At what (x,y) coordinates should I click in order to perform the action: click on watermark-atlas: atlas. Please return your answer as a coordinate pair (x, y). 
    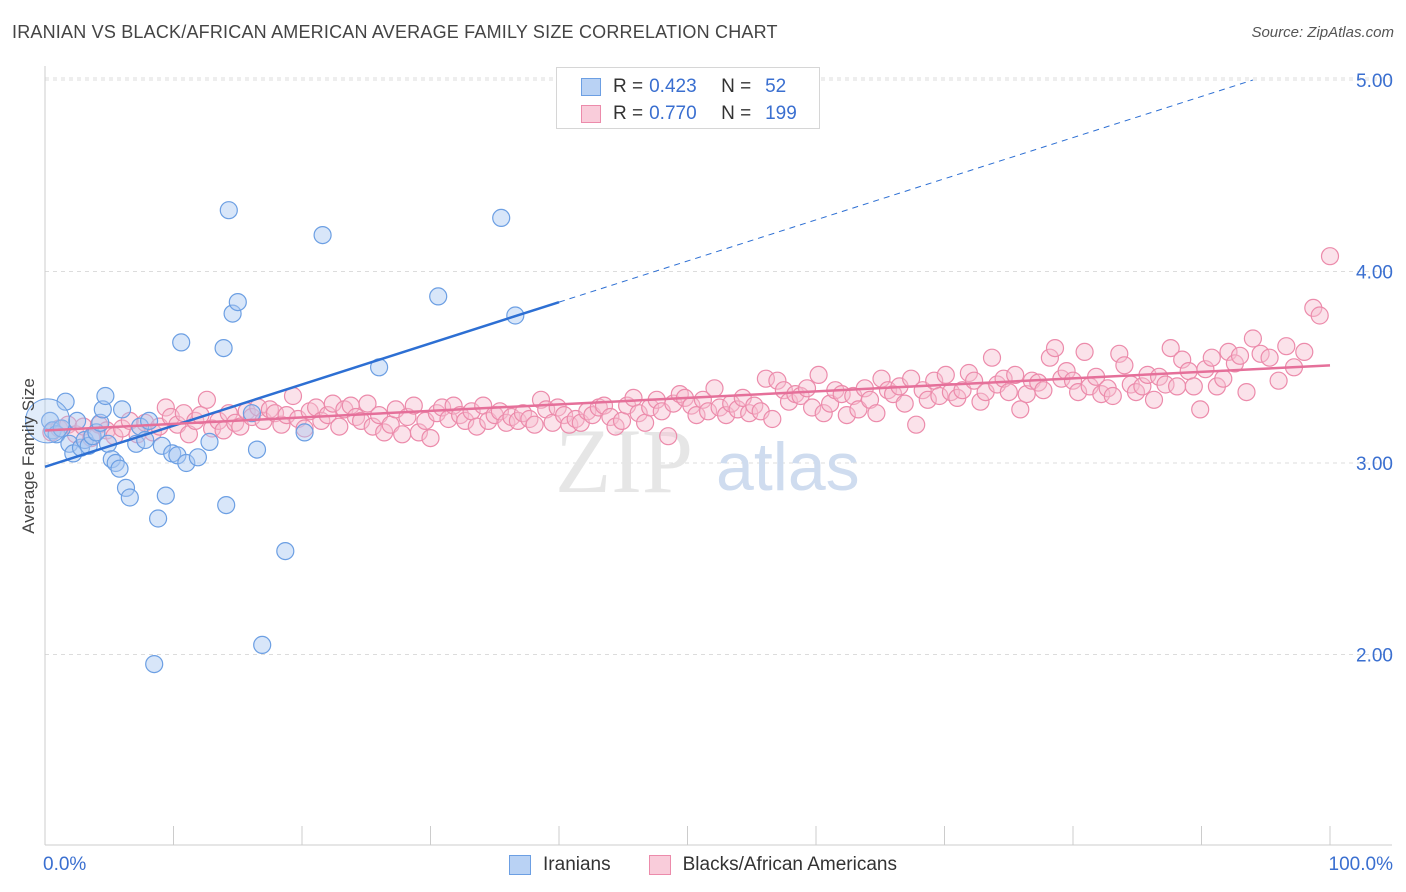
    Looking at the image, I should click on (788, 467).